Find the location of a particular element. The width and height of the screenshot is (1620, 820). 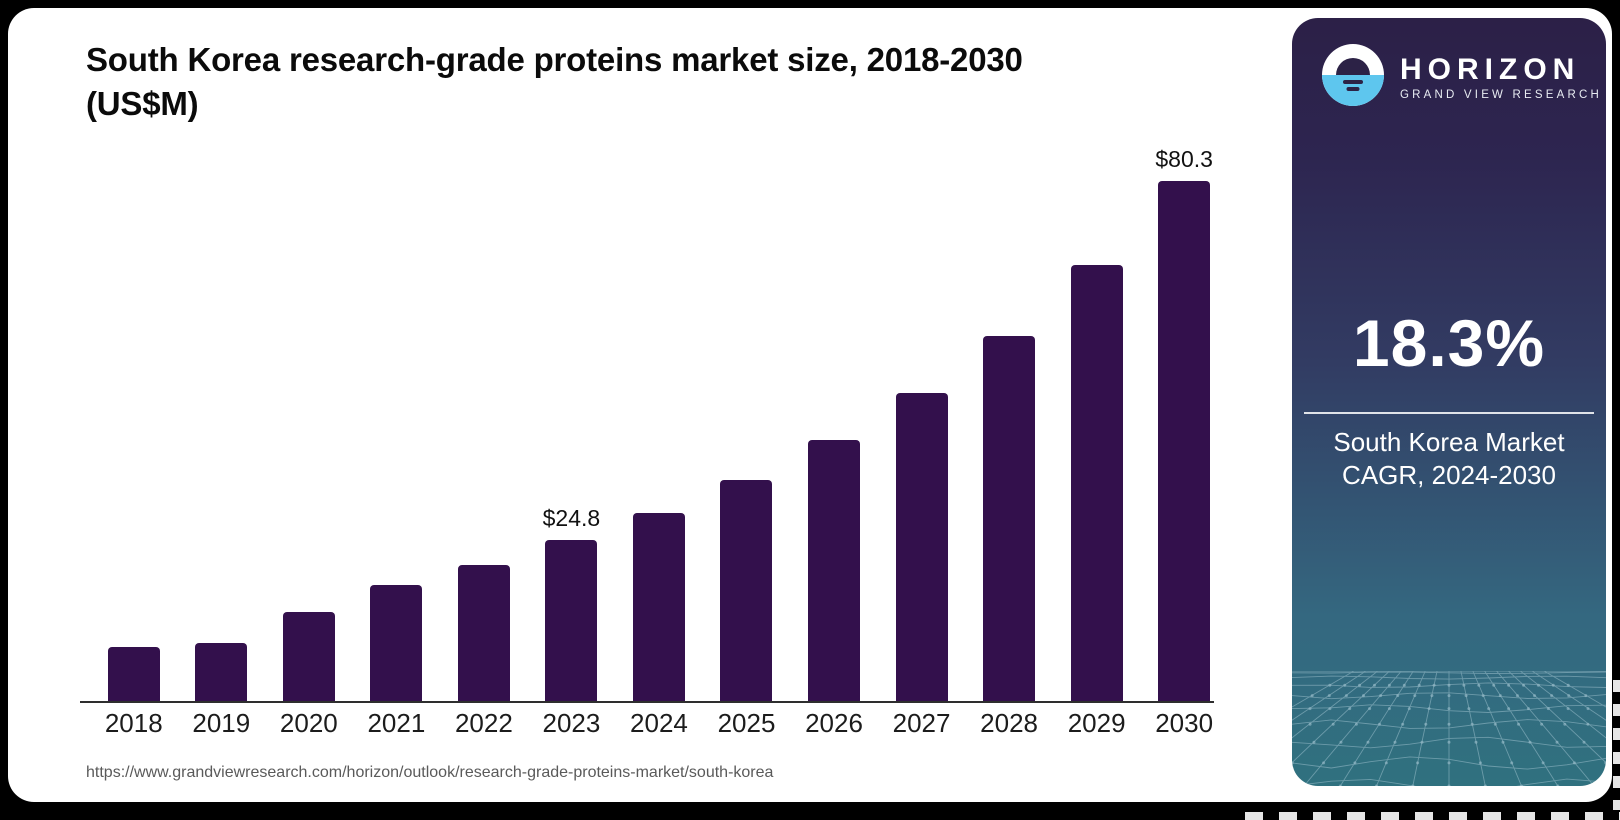

bar-2024 is located at coordinates (658, 607).